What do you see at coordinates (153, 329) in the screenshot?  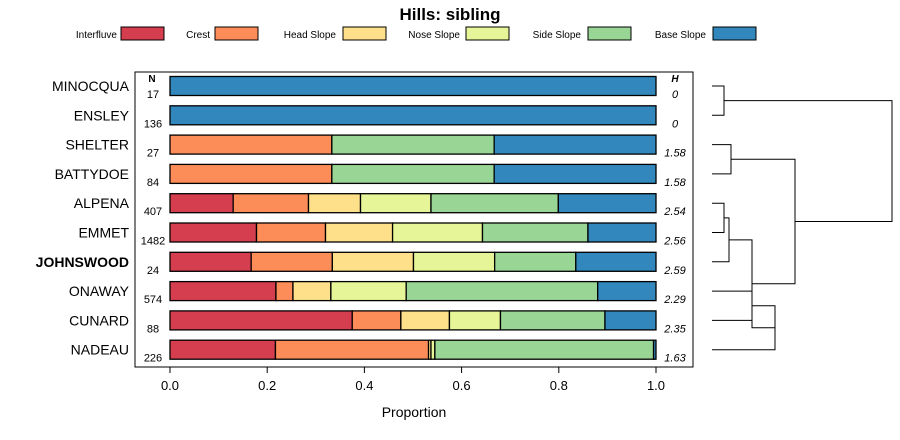 I see `n-value: 88` at bounding box center [153, 329].